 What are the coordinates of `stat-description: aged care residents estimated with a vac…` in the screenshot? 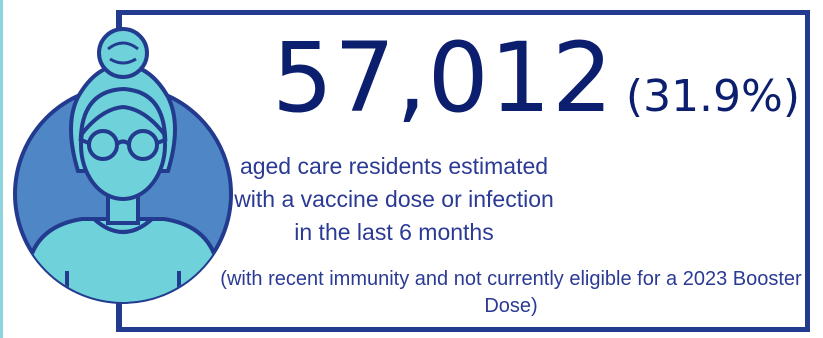 It's located at (394, 199).